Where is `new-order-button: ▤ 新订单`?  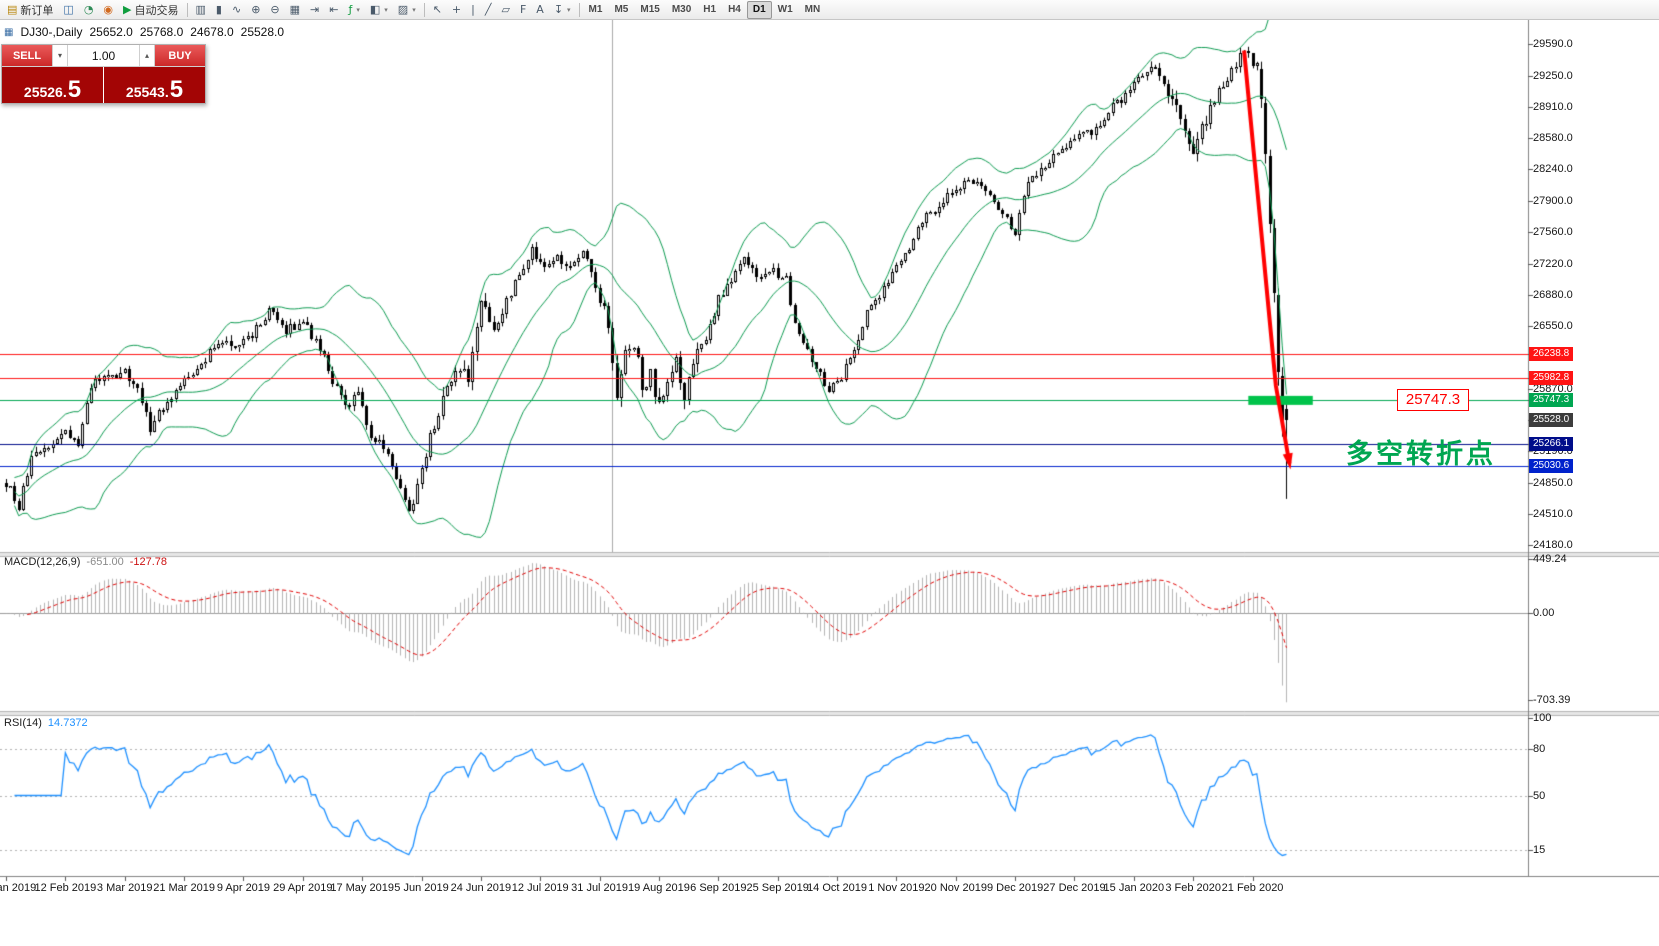
new-order-button: ▤ 新订单 is located at coordinates (30, 9).